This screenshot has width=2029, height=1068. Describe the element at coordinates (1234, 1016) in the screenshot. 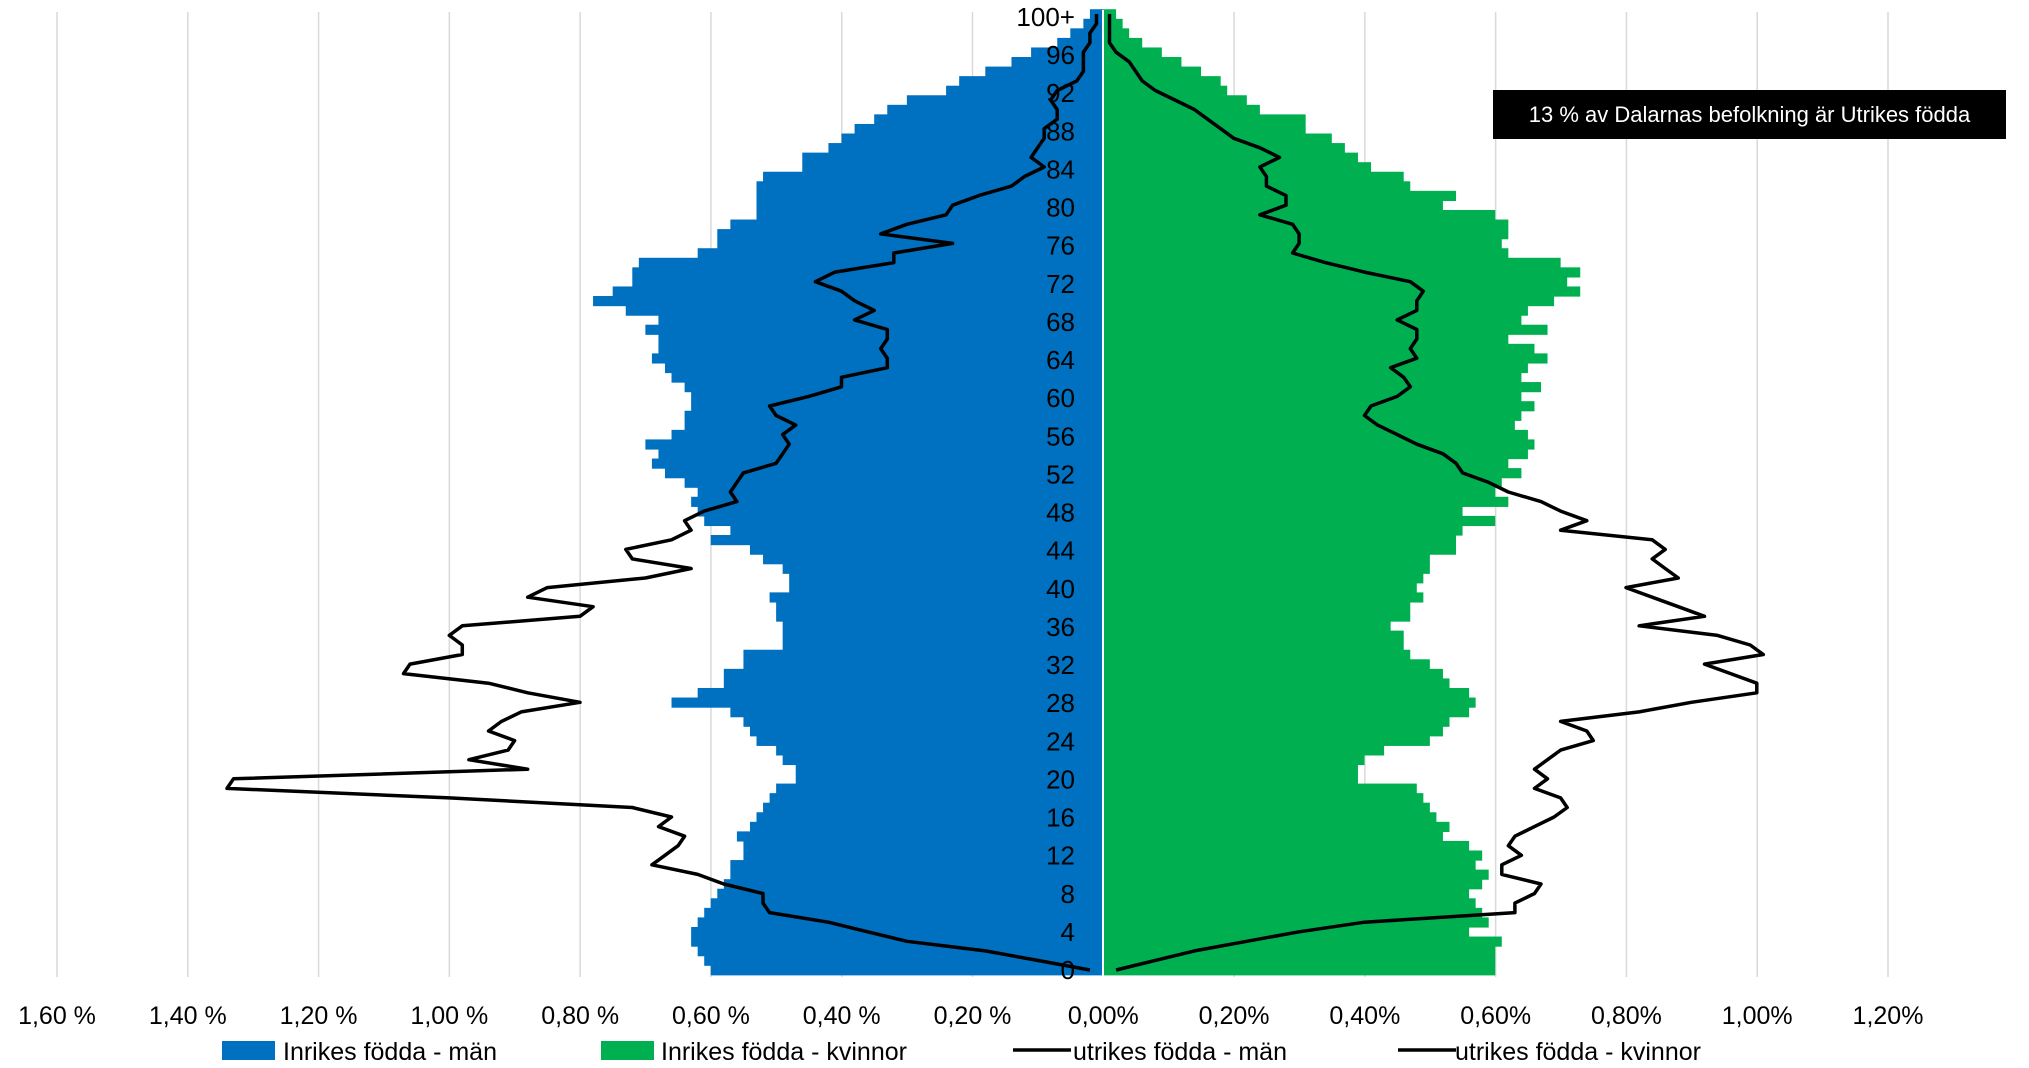

I see `x-tick-label: 0,20%` at that location.